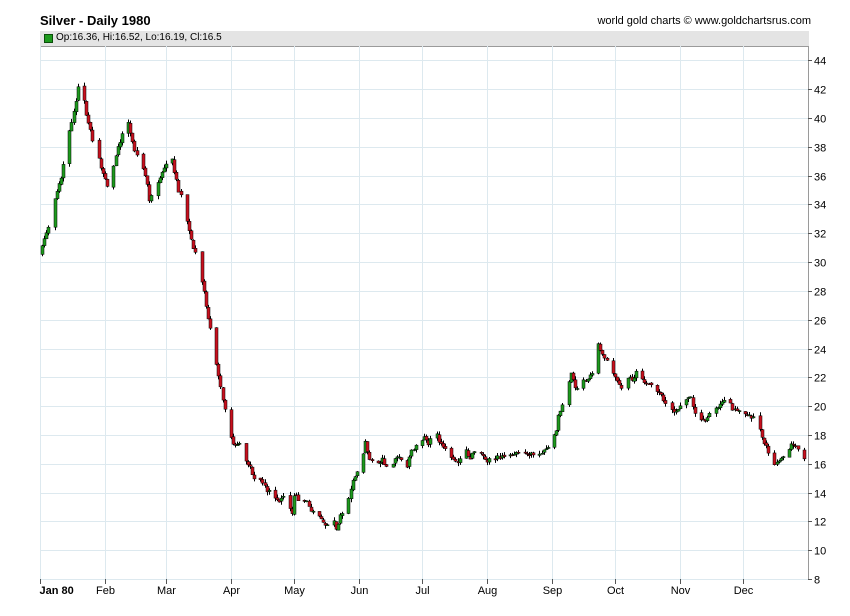  What do you see at coordinates (615, 591) in the screenshot?
I see `x-tick-label: Oct` at bounding box center [615, 591].